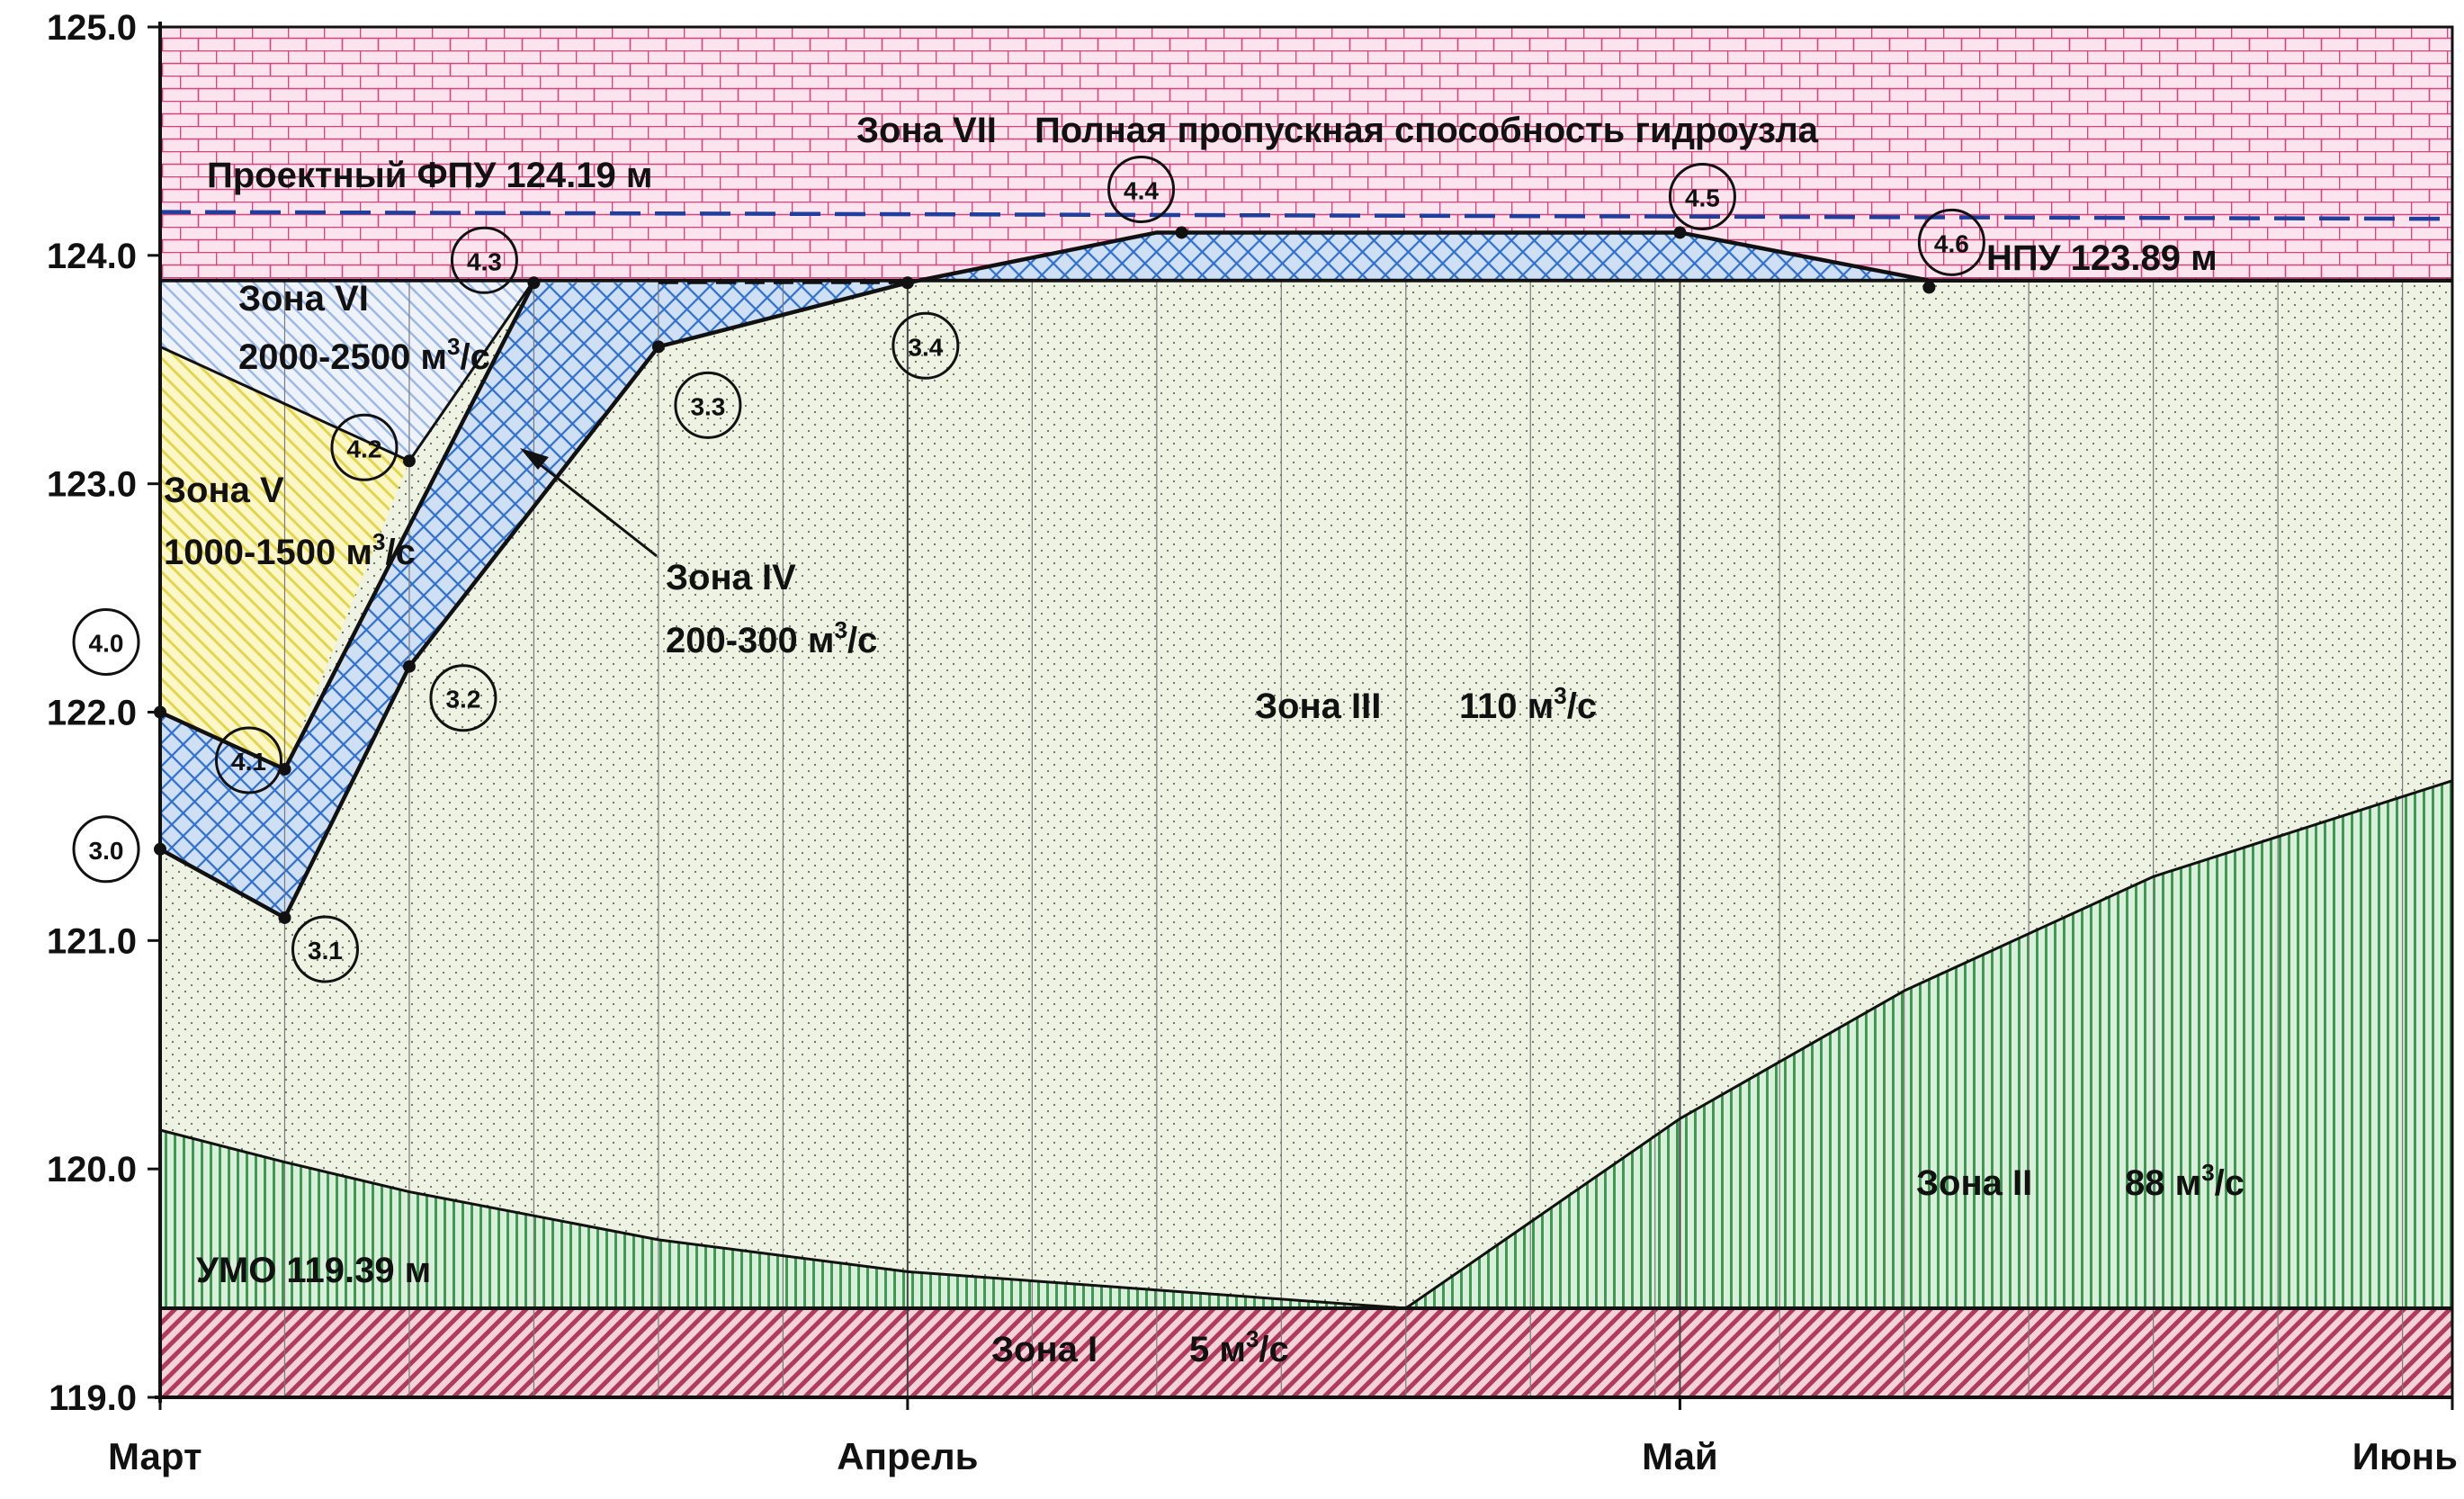 The height and width of the screenshot is (1499, 2464). What do you see at coordinates (378, 542) in the screenshot?
I see `zone5-cube: 3` at bounding box center [378, 542].